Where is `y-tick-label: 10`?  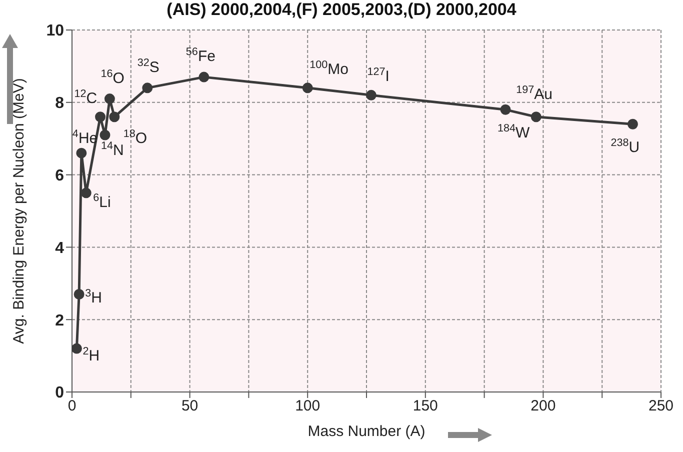 y-tick-label: 10 is located at coordinates (55, 31).